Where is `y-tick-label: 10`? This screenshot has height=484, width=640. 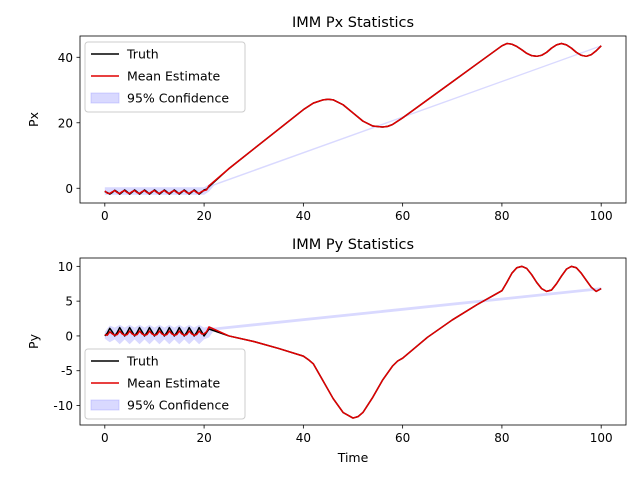 y-tick-label: 10 is located at coordinates (65, 267).